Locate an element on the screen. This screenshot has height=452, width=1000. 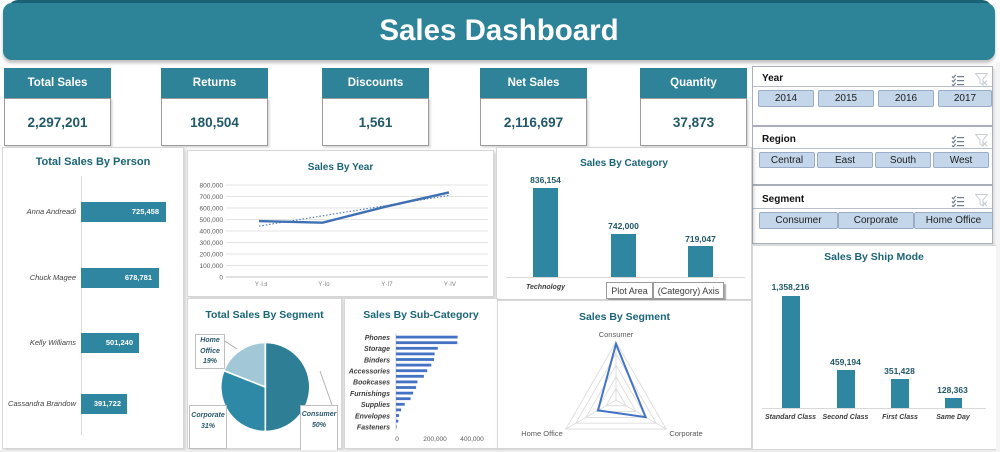
svg-text: Furnishings is located at coordinates (370, 394).